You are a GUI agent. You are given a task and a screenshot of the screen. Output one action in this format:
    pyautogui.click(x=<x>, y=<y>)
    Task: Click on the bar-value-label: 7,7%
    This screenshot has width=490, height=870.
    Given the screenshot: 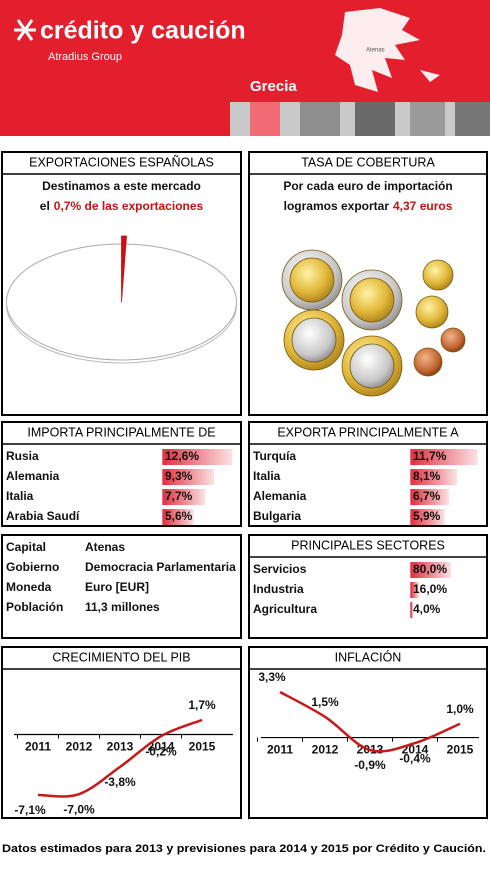 What is the action you would take?
    pyautogui.click(x=179, y=496)
    